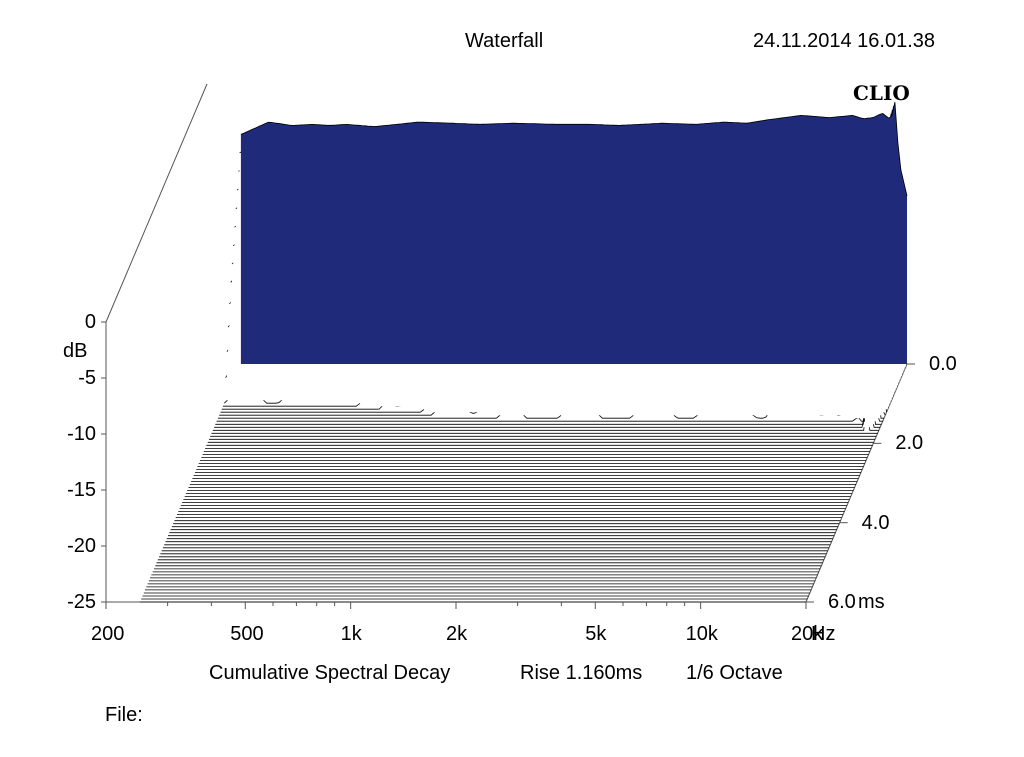  Describe the element at coordinates (844, 41) in the screenshot. I see `timestamp: 24.11.2014 16.01.38` at that location.